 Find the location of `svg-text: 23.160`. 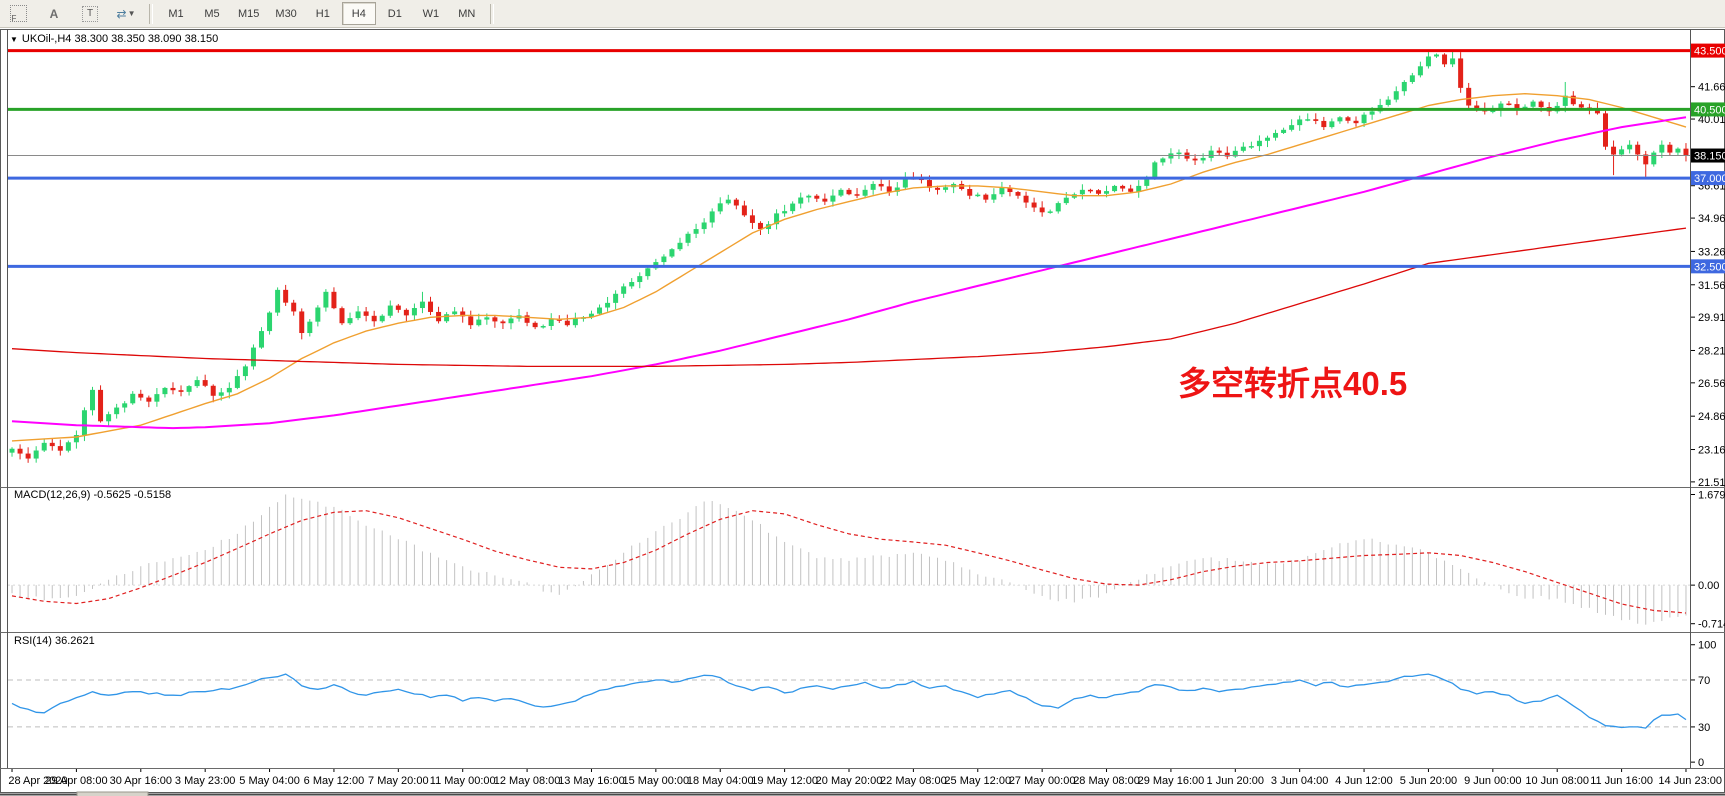

svg-text: 23.160 is located at coordinates (1711, 451).